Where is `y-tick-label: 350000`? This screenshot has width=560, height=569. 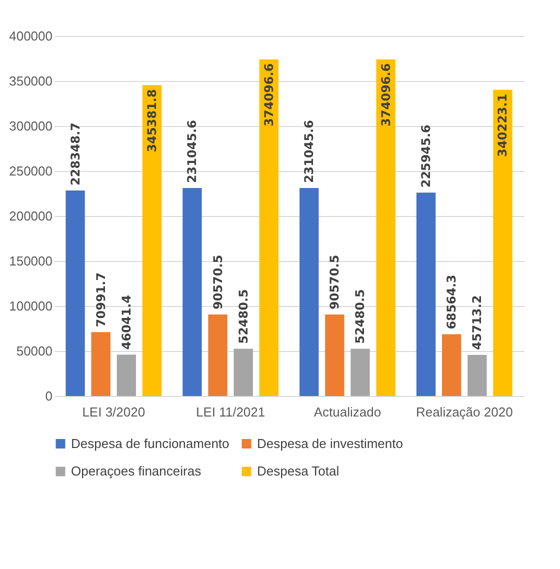 y-tick-label: 350000 is located at coordinates (30, 81).